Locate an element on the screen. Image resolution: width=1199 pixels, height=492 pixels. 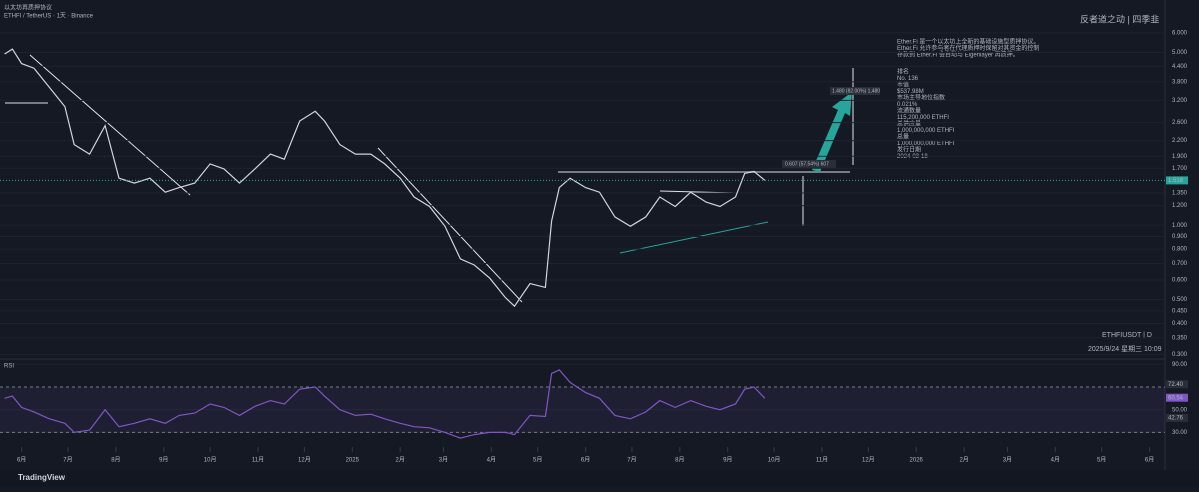
last-price-label: 1.518 is located at coordinates (1176, 181).